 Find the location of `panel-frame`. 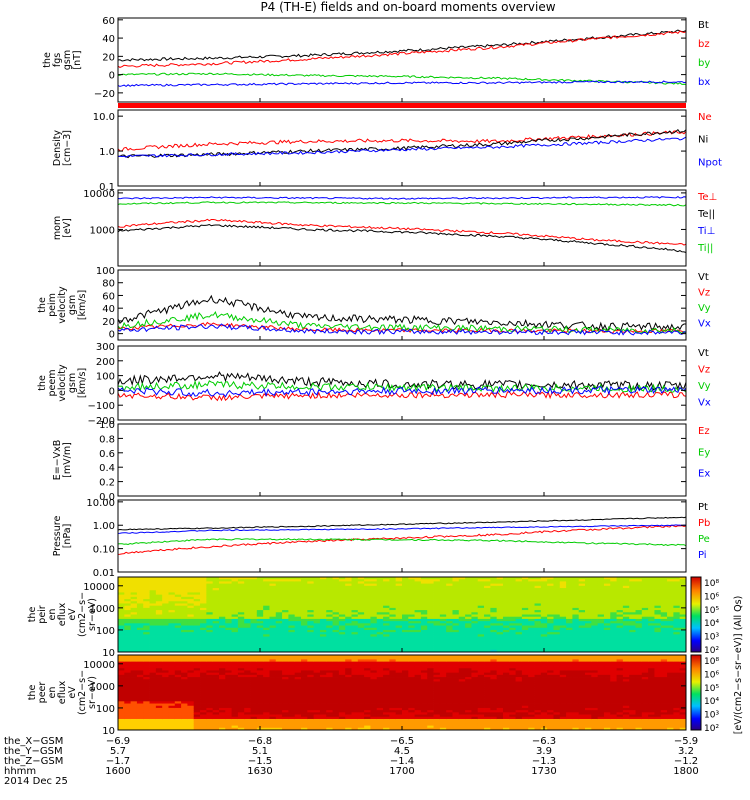

panel-frame is located at coordinates (402, 460).